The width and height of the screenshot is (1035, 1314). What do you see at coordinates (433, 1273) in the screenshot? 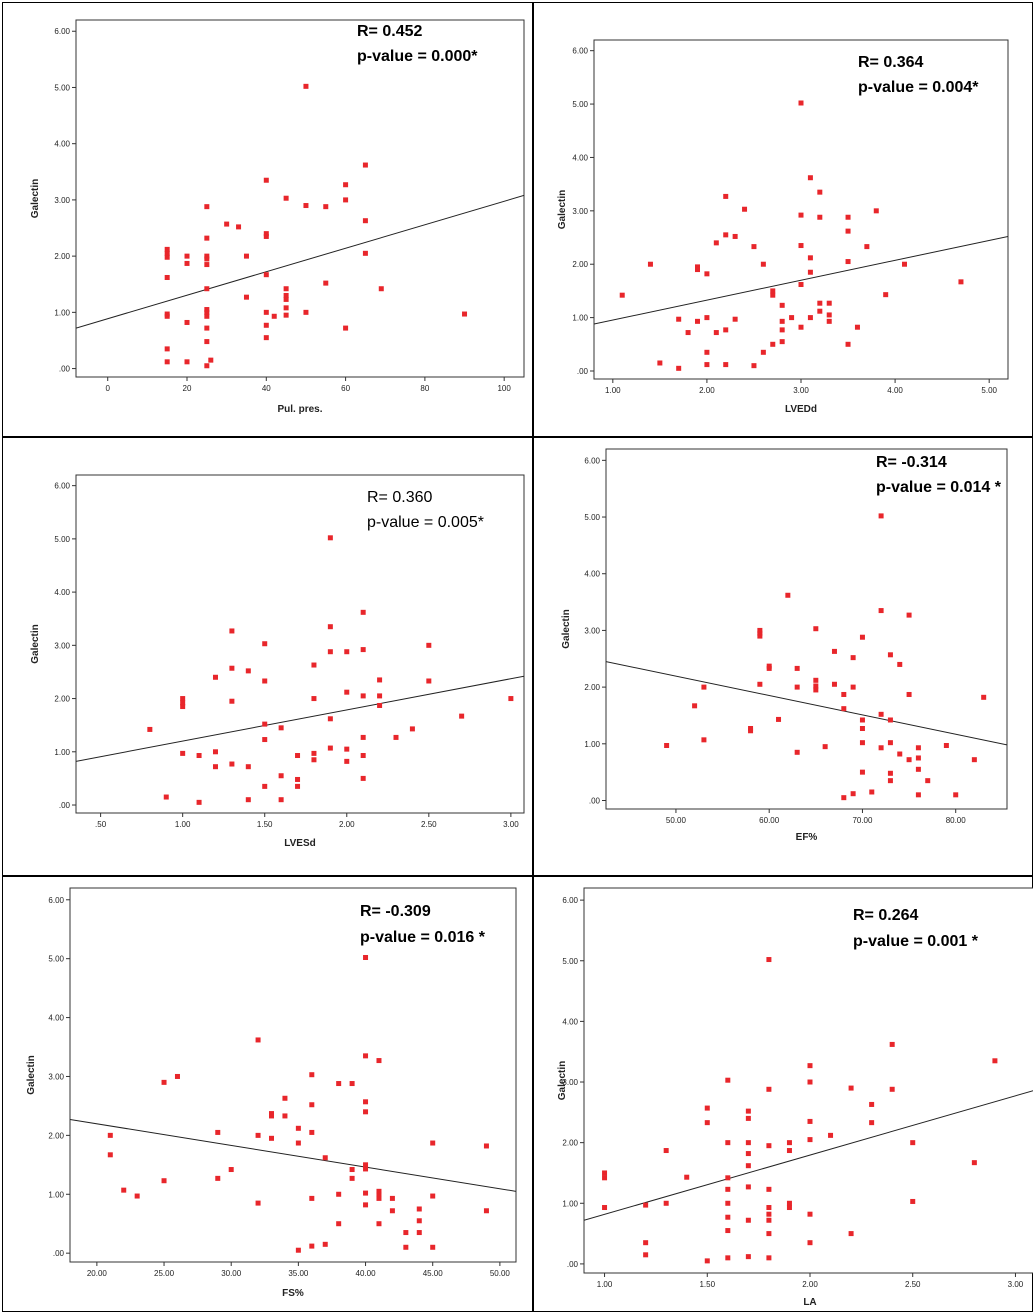
I see `x-tick-label: 45.00` at bounding box center [433, 1273].